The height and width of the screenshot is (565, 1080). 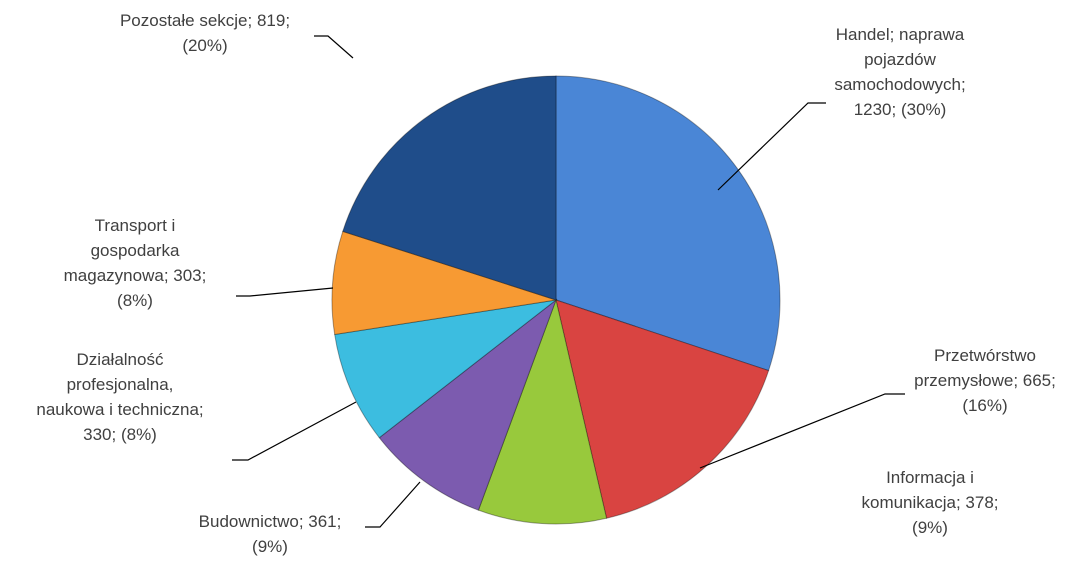 What do you see at coordinates (270, 534) in the screenshot?
I see `data-label: Budownictwo; 361; (9%)` at bounding box center [270, 534].